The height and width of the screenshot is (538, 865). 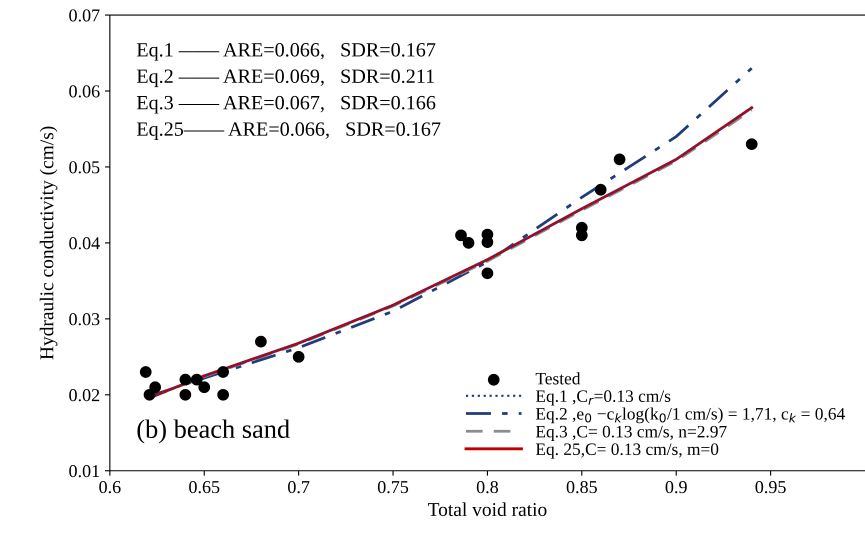 I want to click on legend-label: Tested, so click(x=558, y=378).